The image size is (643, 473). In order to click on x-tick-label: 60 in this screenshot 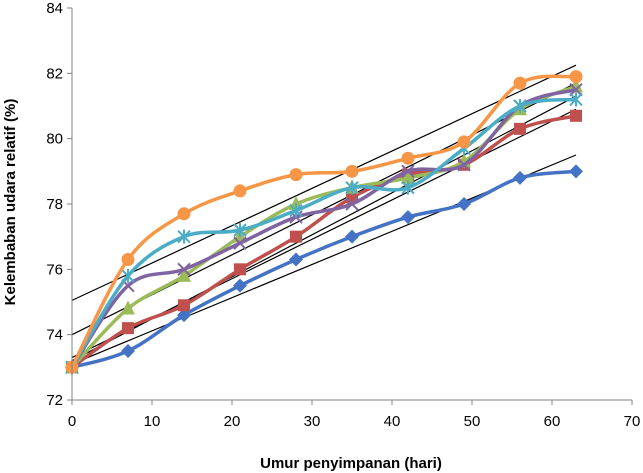, I will do `click(552, 421)`.